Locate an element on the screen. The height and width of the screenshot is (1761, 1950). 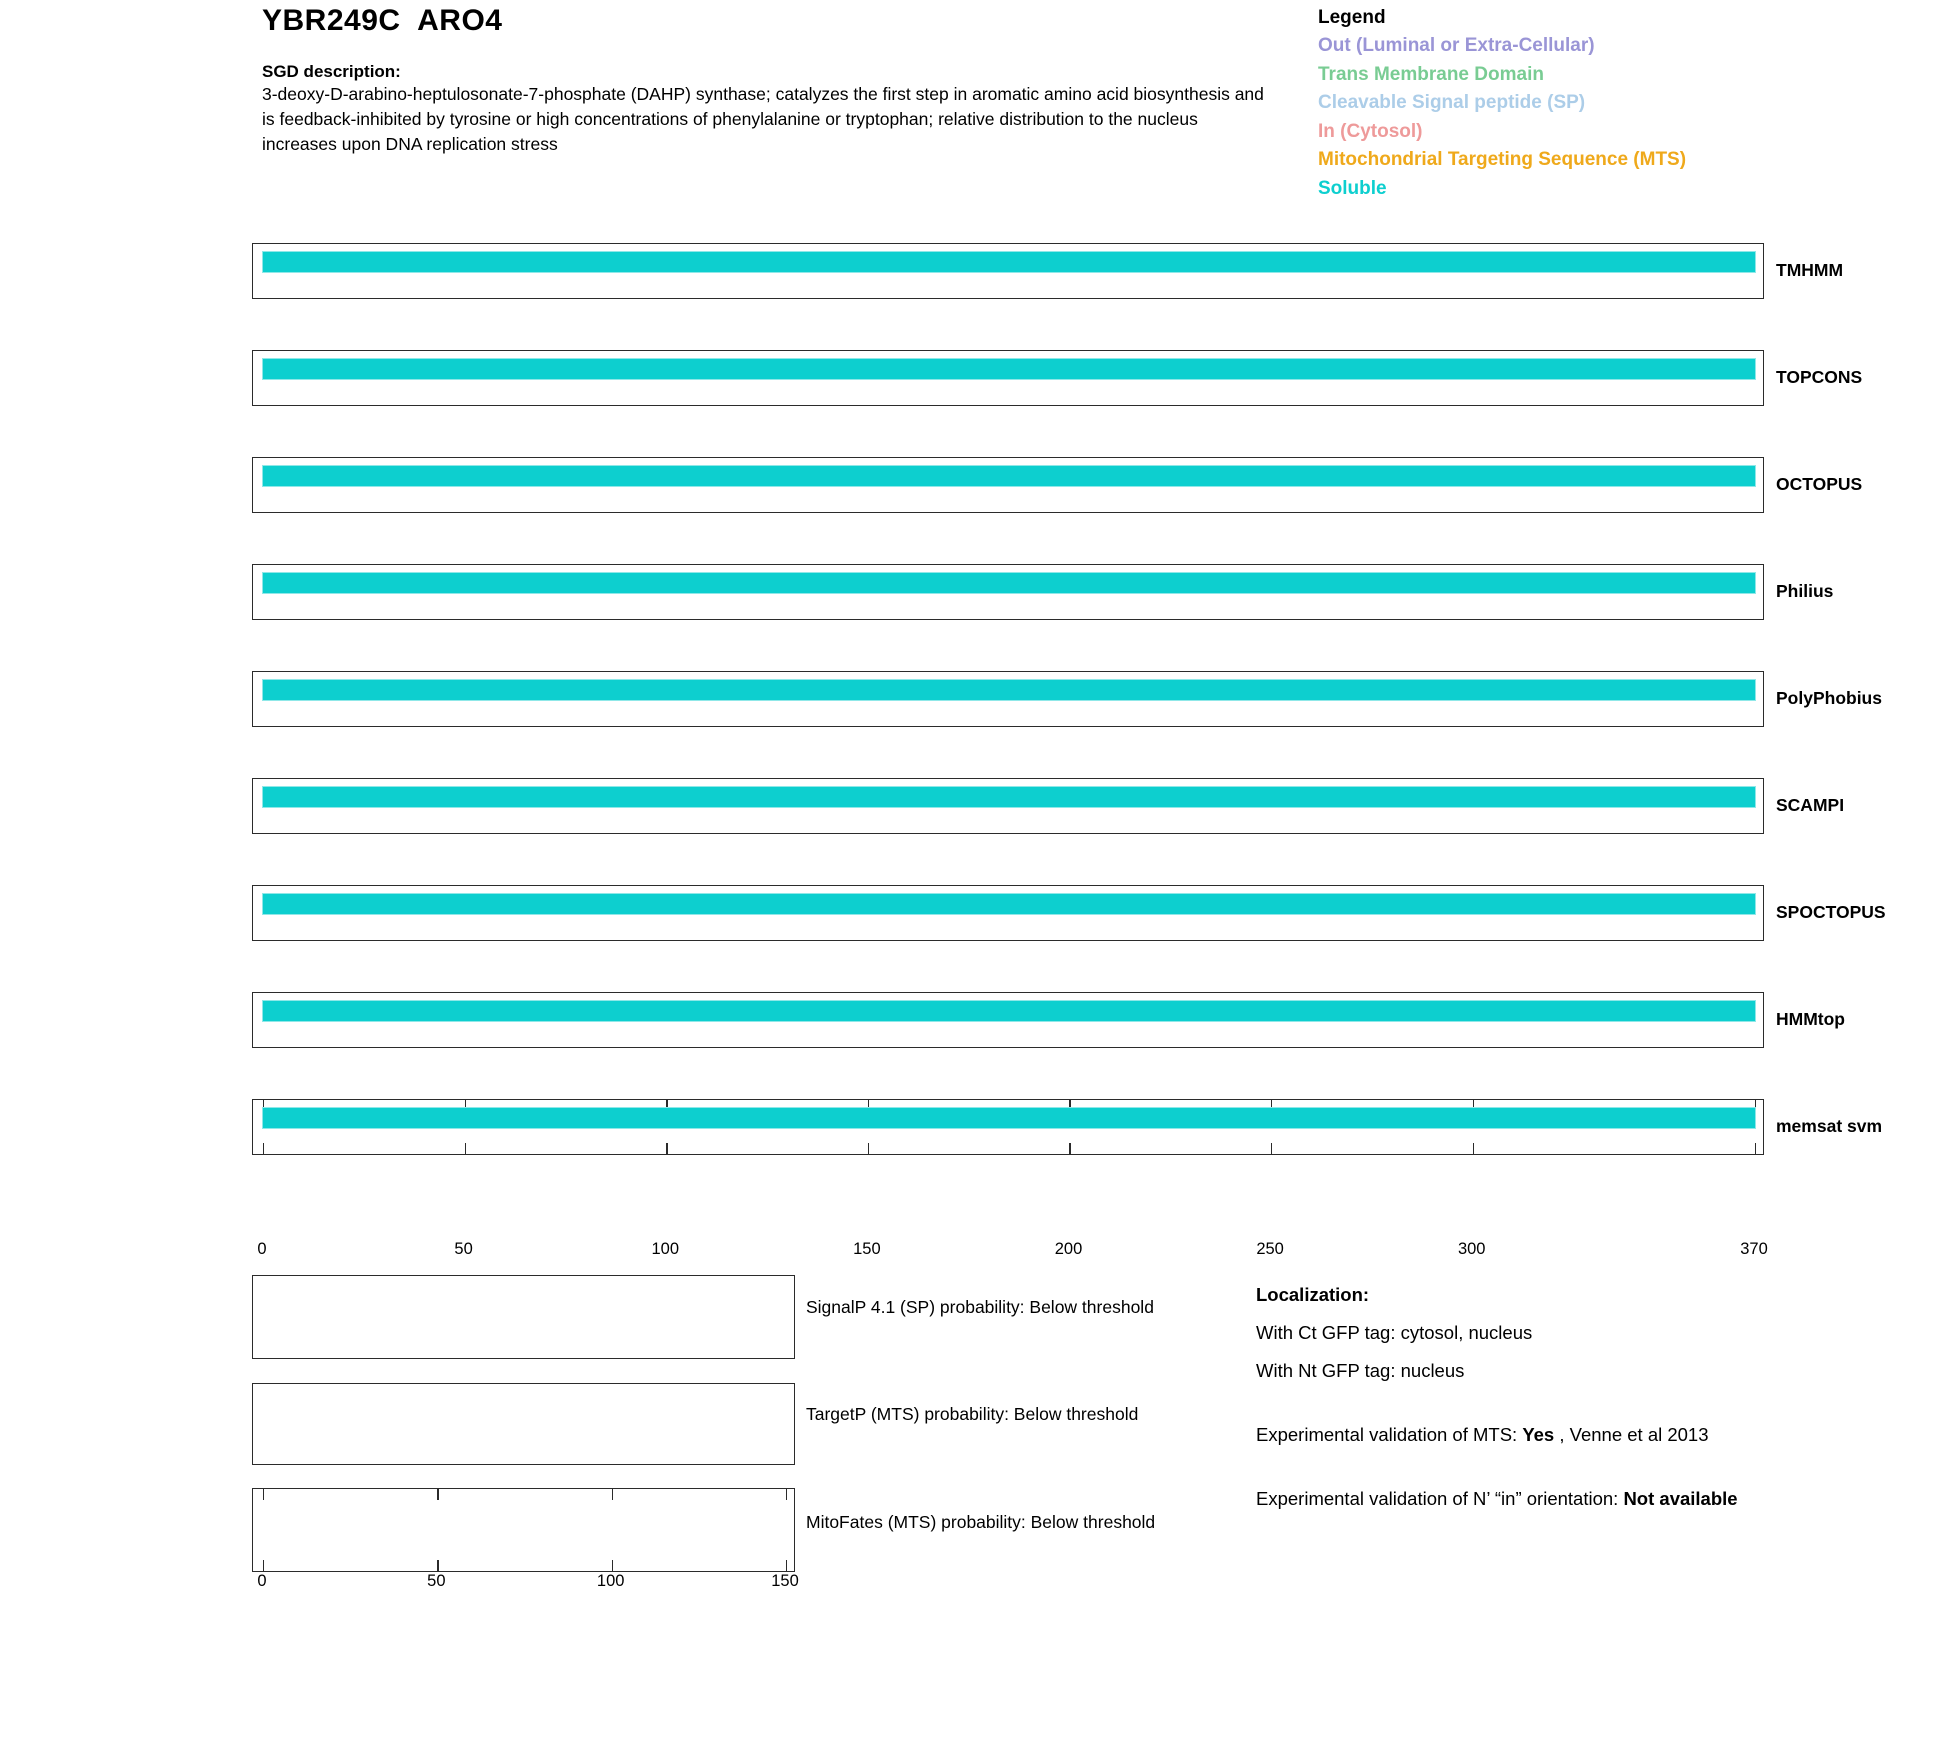
track-panel-tmhmm is located at coordinates (1008, 271).